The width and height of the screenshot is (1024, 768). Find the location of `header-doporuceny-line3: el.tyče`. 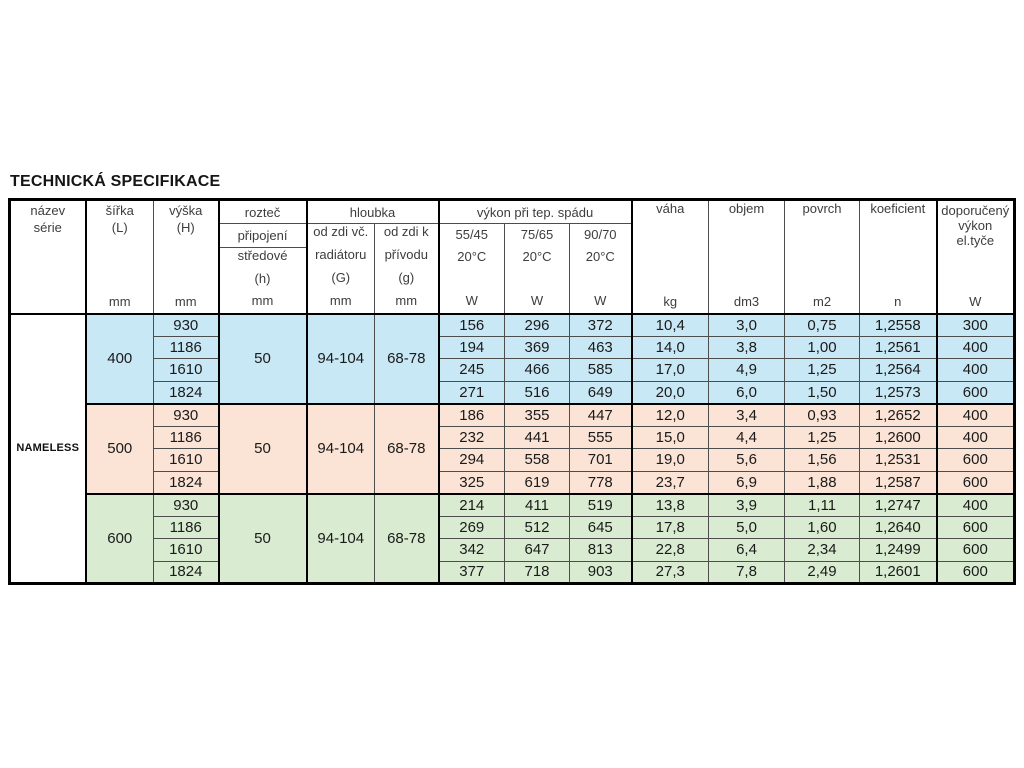

header-doporuceny-line3: el.tyče is located at coordinates (975, 240).